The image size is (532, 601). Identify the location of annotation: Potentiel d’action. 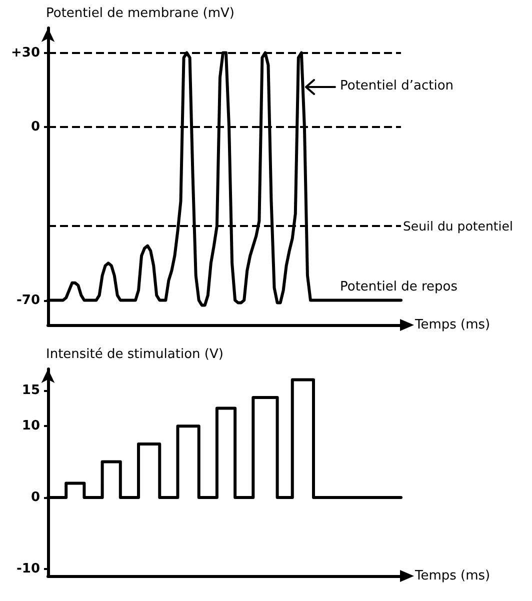
(397, 86).